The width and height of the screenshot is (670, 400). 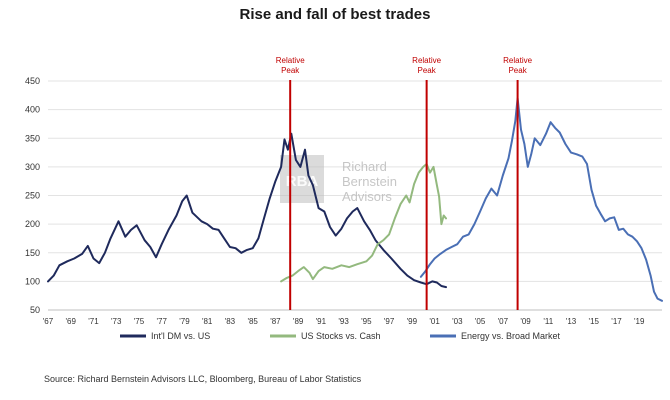 What do you see at coordinates (32, 281) in the screenshot?
I see `y-tick-label: 100` at bounding box center [32, 281].